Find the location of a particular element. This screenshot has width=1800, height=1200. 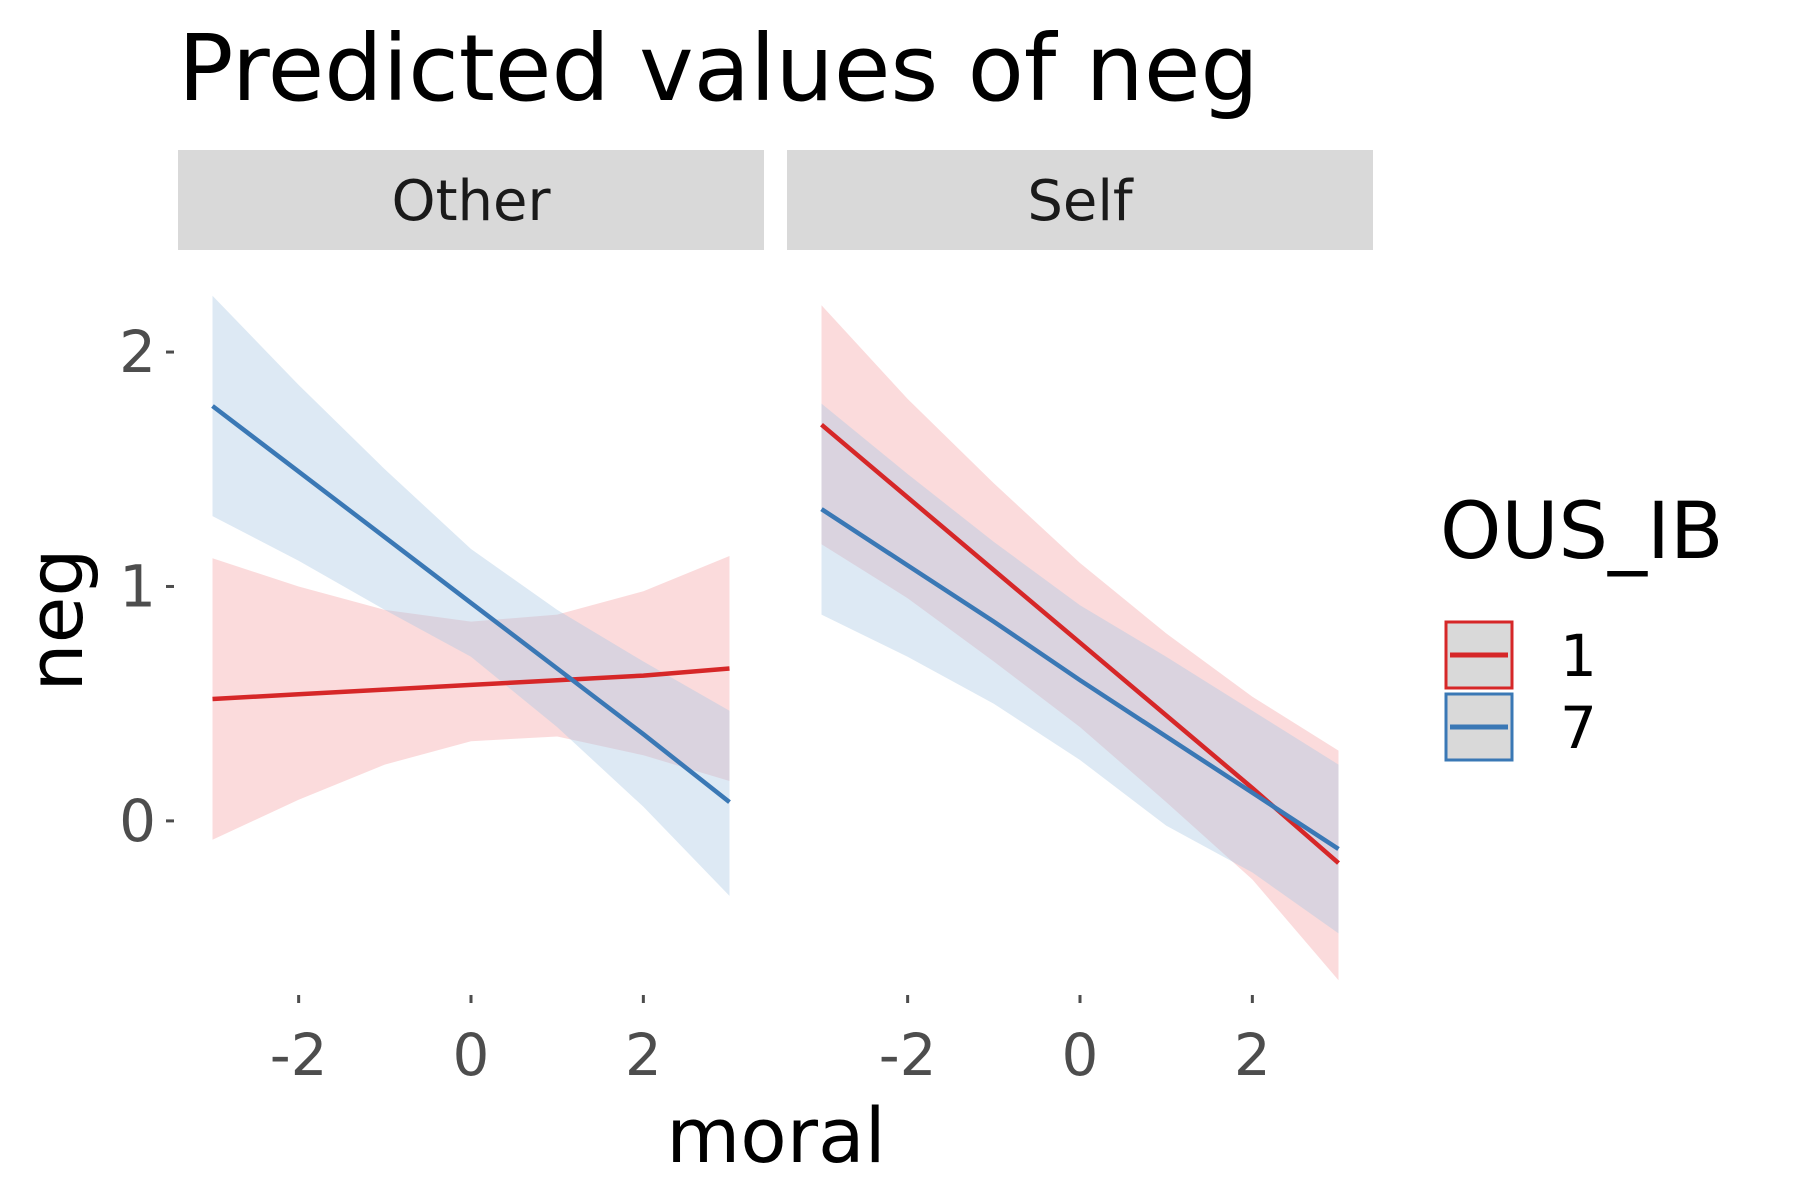

facet-strip-label: Other is located at coordinates (471, 201).